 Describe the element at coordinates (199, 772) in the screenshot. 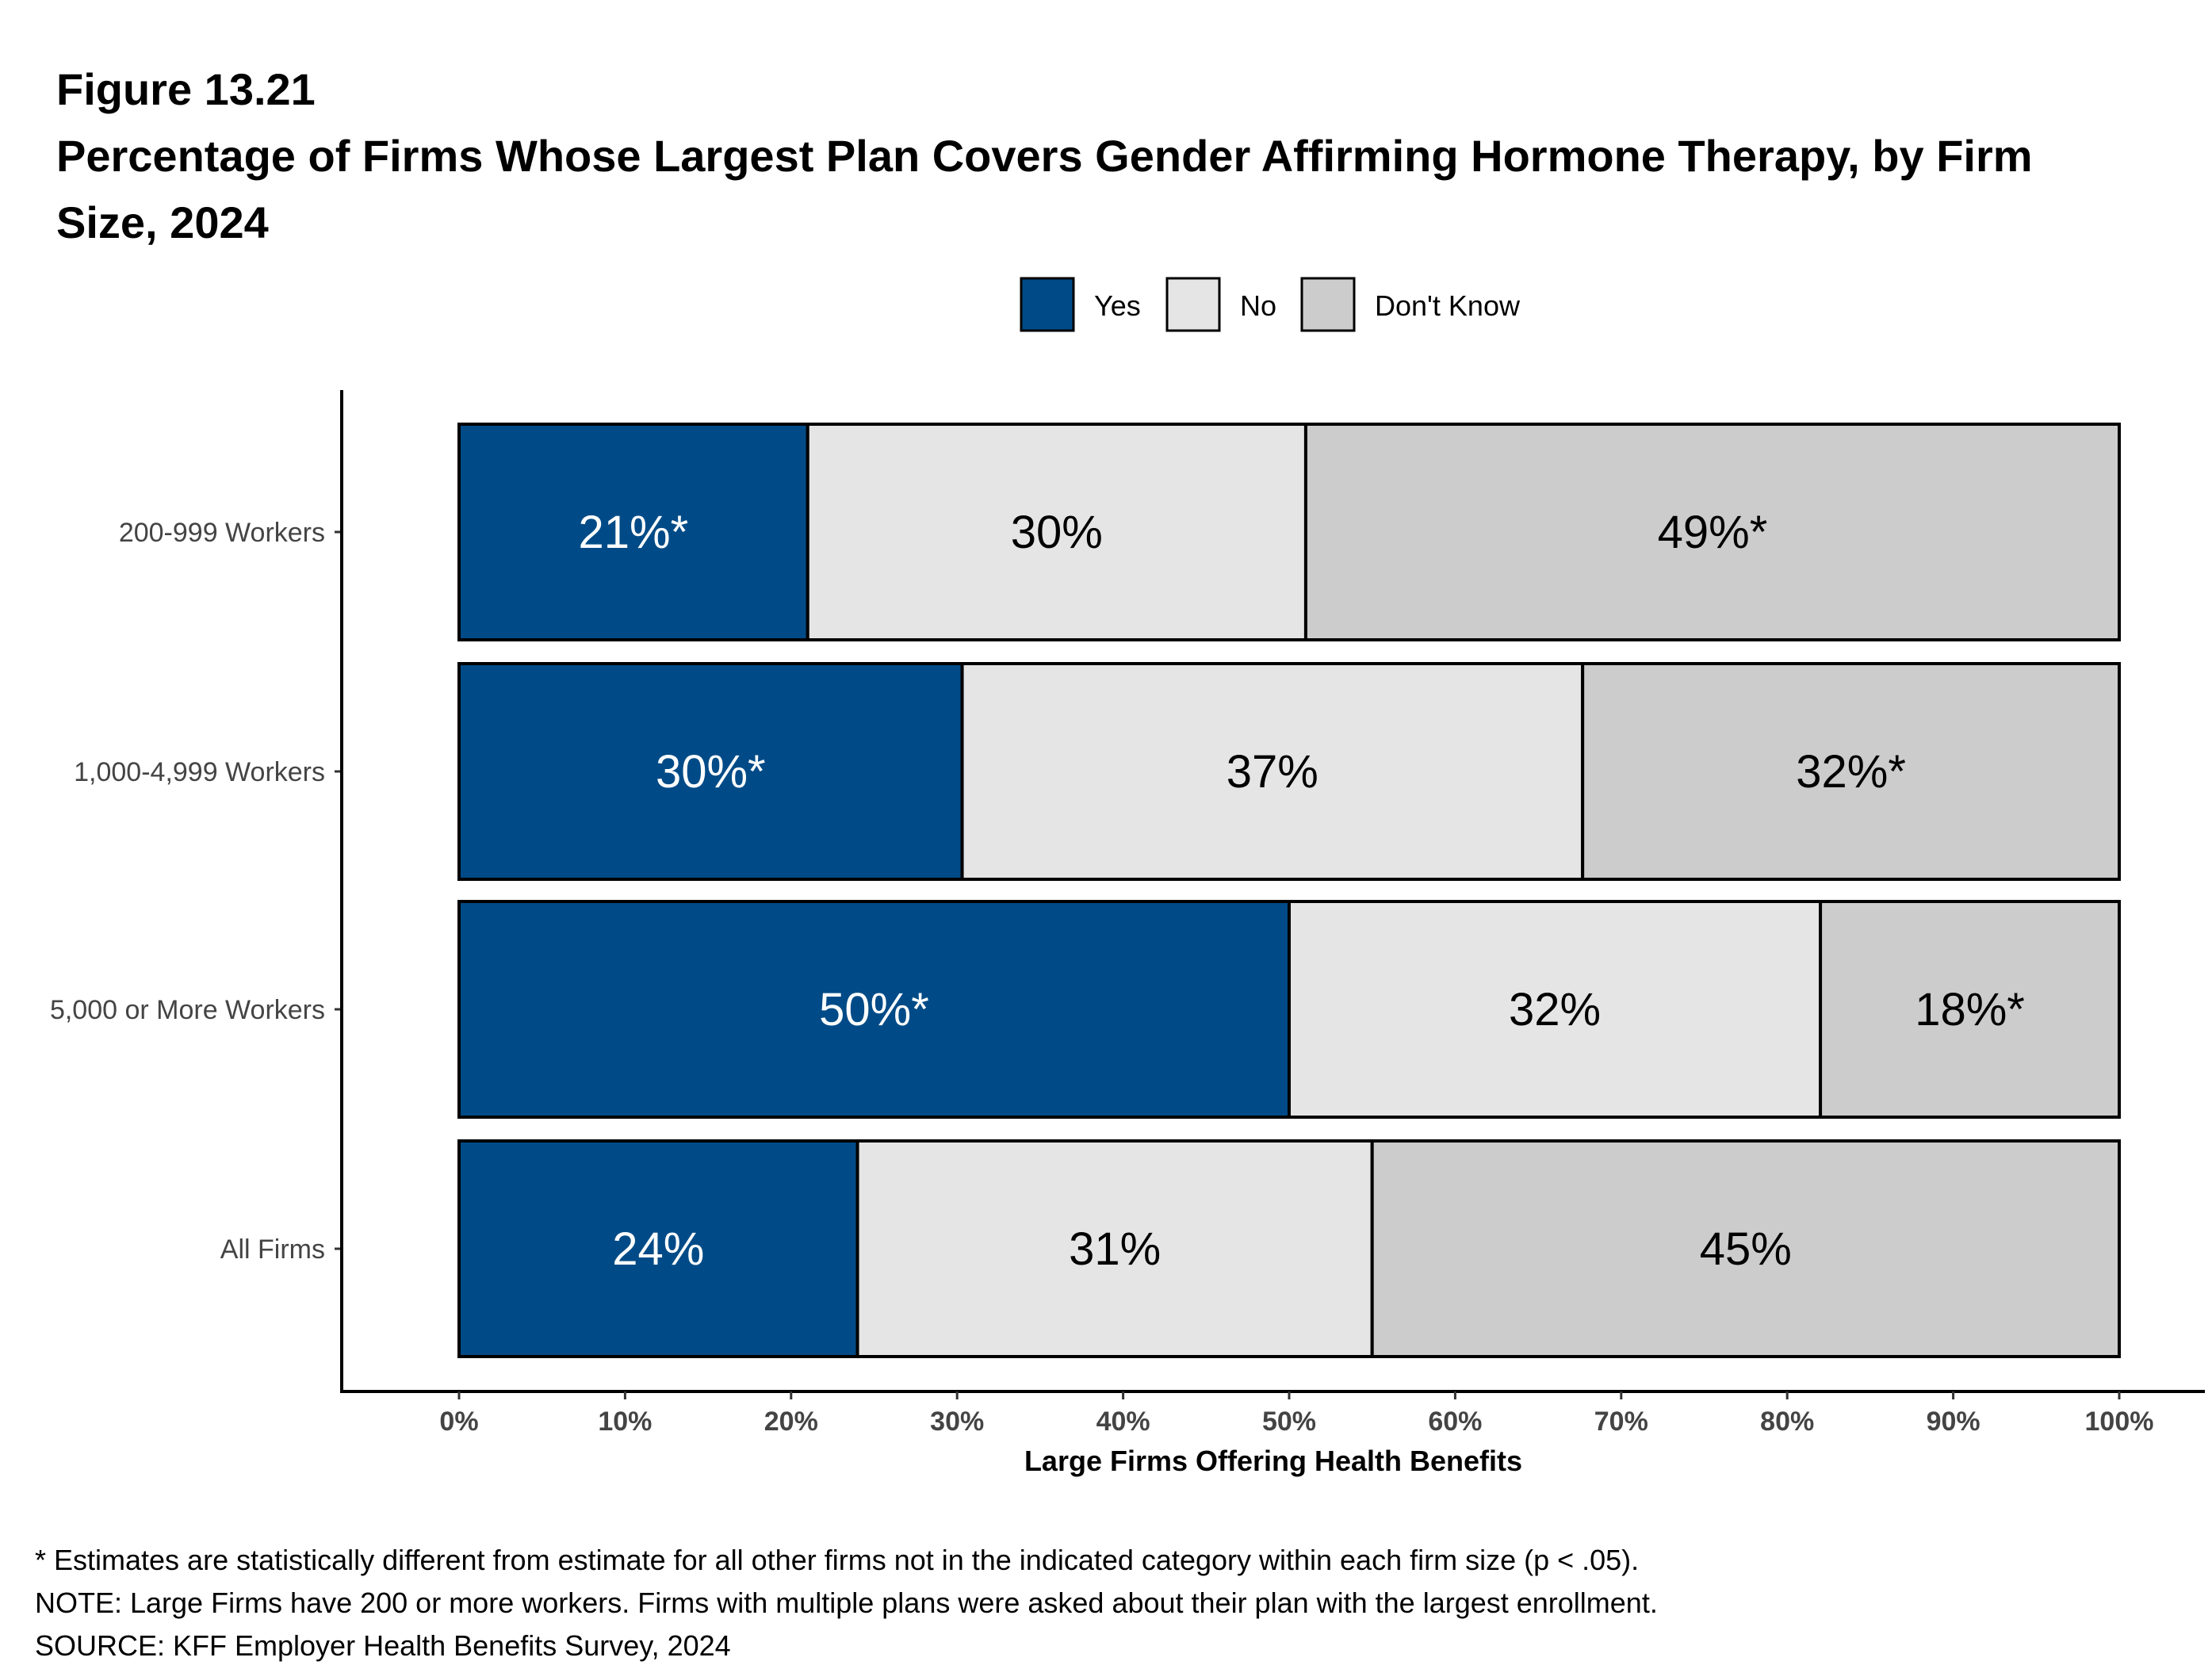

I see `category-label-1-000-4-999-workers: 1,000-4,999 Workers` at that location.